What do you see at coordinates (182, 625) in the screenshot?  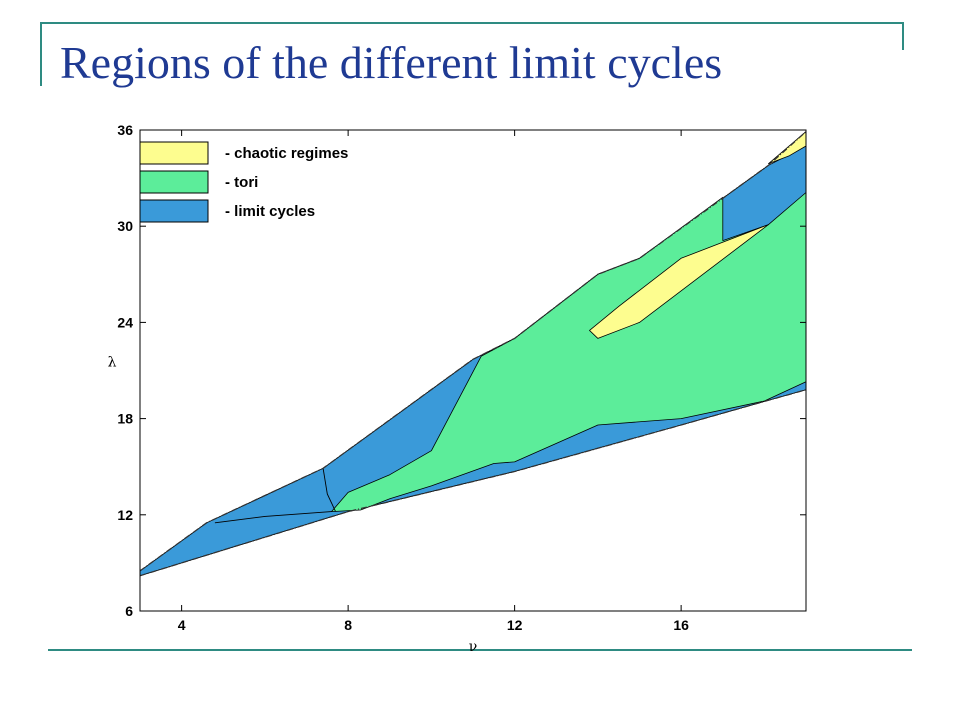 I see `x-tick-label-4: 4` at bounding box center [182, 625].